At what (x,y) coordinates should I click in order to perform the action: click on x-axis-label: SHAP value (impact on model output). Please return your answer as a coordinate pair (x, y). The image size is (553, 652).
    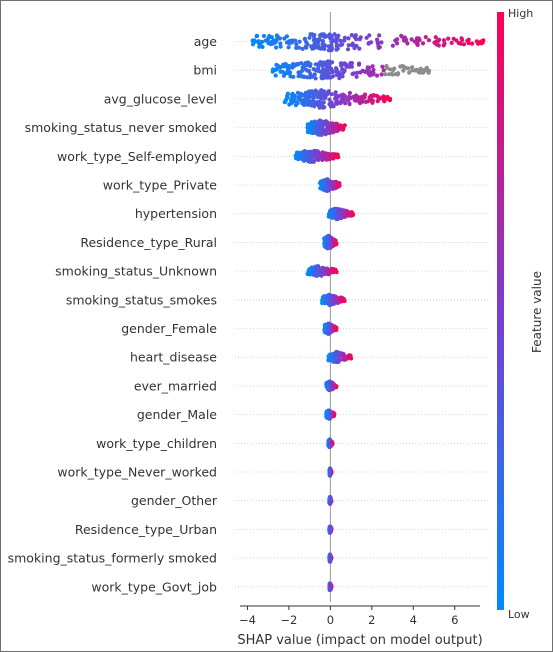
    Looking at the image, I should click on (359, 640).